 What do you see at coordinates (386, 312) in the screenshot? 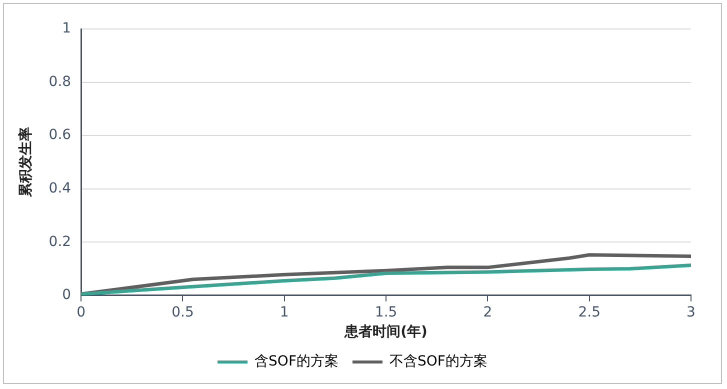
I see `x-tick-label: 1.5` at bounding box center [386, 312].